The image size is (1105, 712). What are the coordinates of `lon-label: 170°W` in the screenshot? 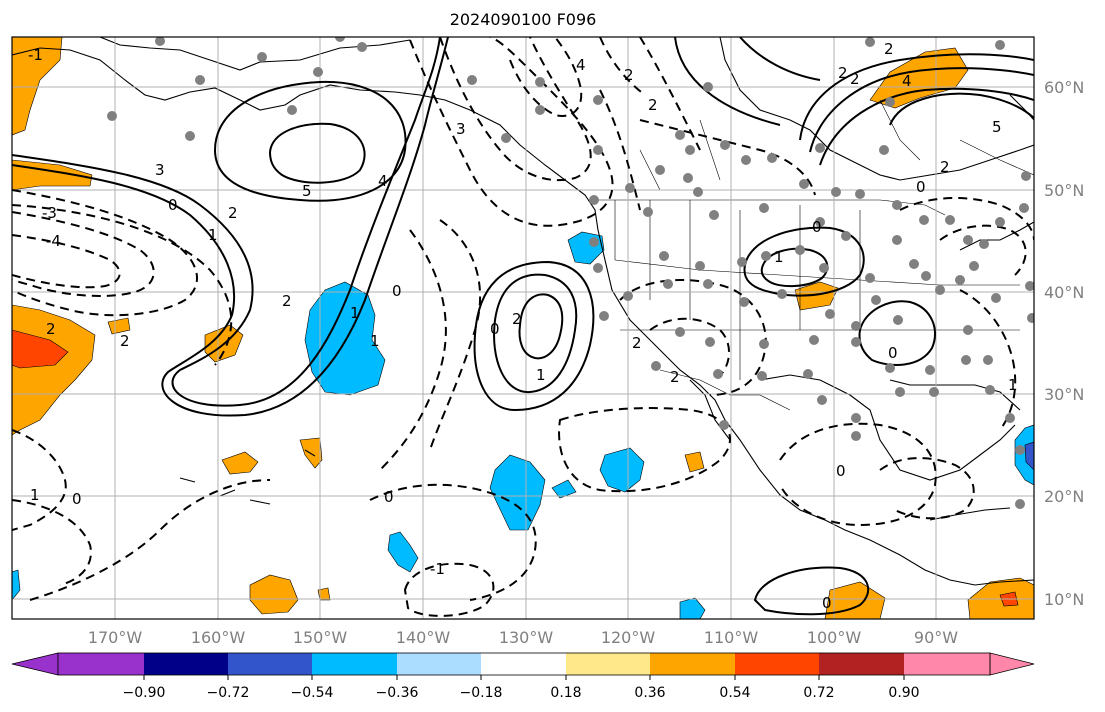 It's located at (115, 637).